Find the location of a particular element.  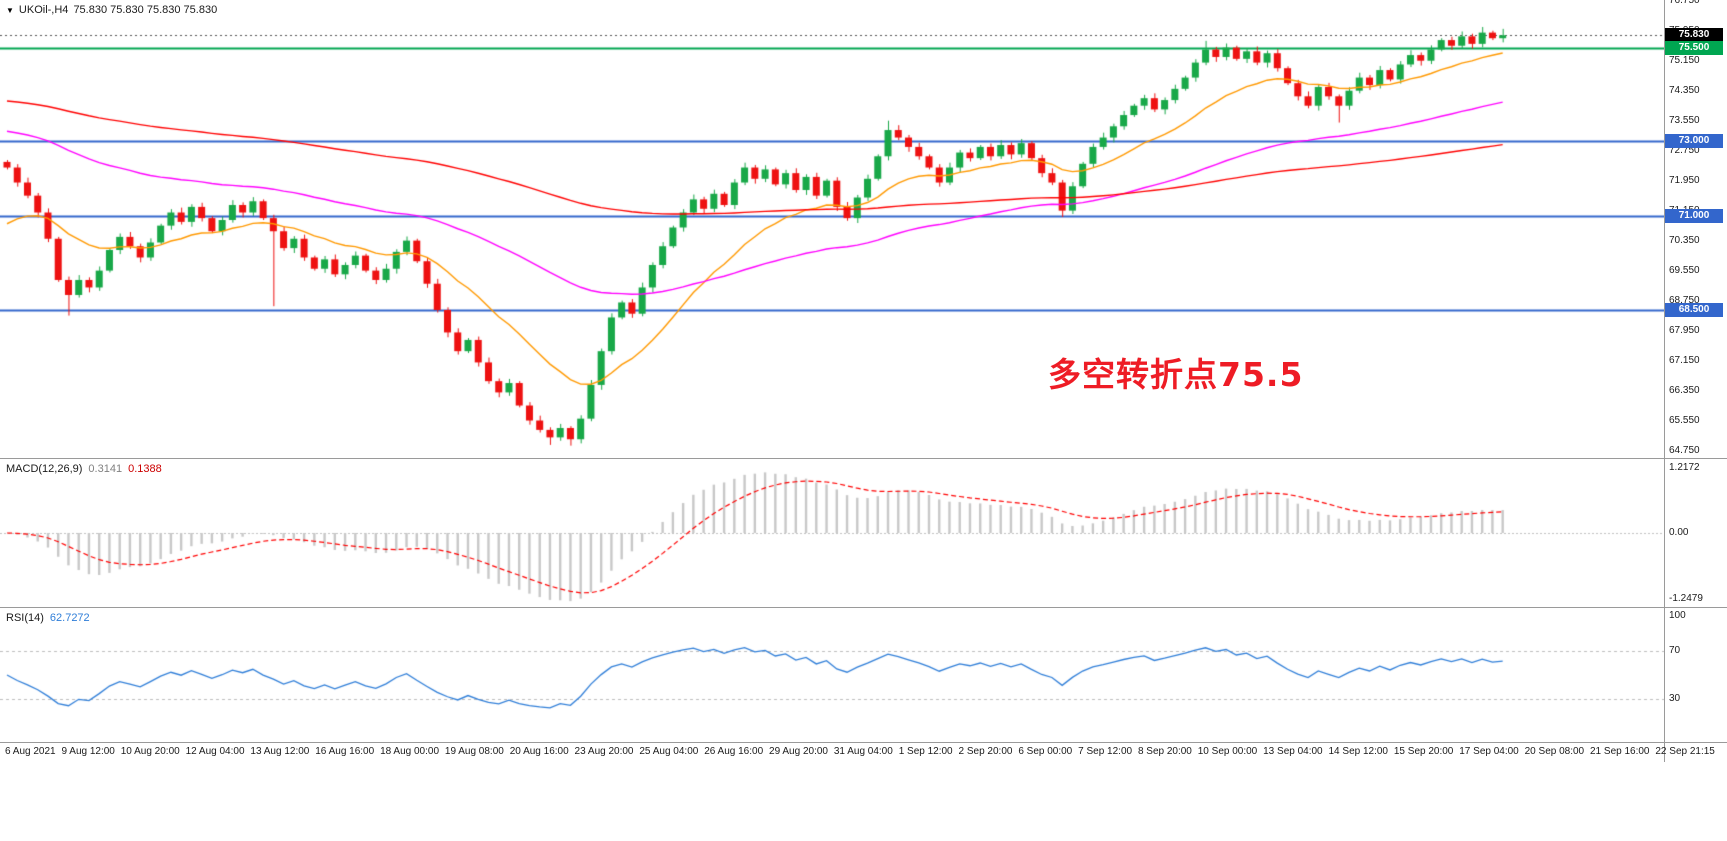

macd-tick-label: 1.2172 is located at coordinates (1684, 468).